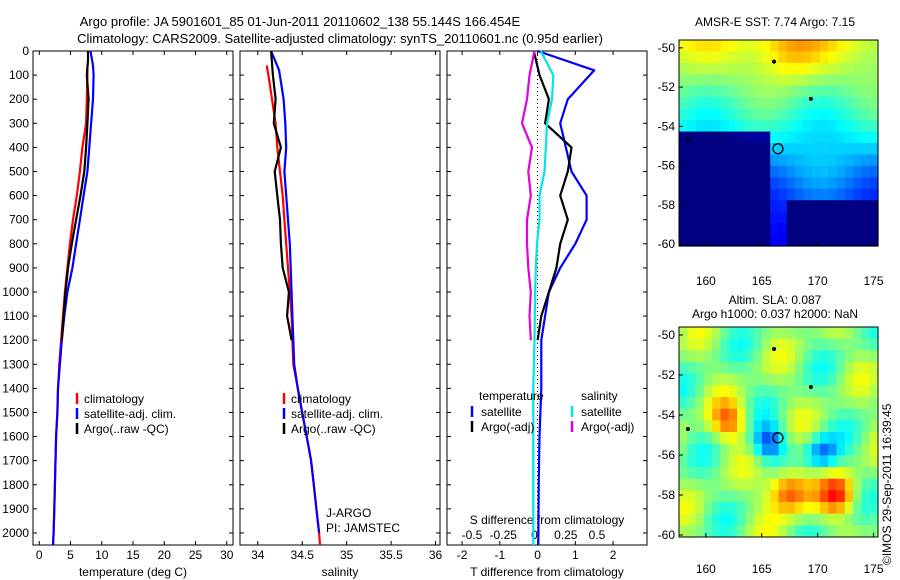 The image size is (900, 580). Describe the element at coordinates (295, 292) in the screenshot. I see `series-line-satellite-adj--clim-` at that location.